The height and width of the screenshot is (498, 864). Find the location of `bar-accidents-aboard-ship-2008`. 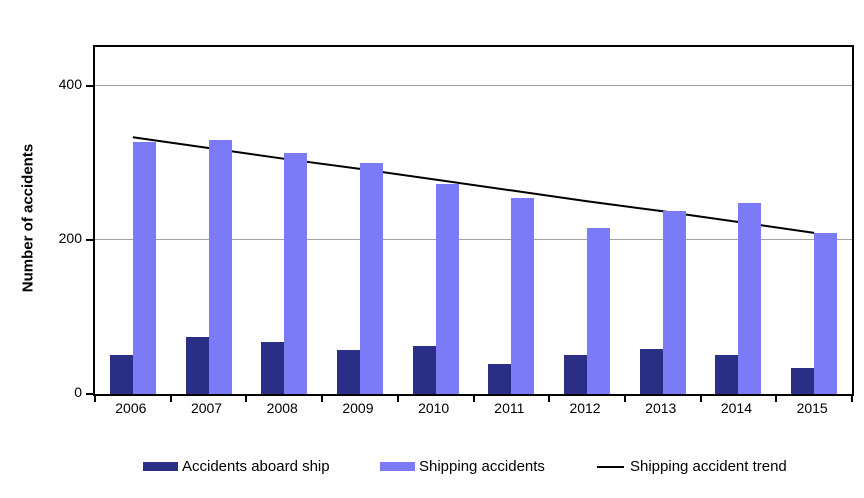

bar-accidents-aboard-ship-2008 is located at coordinates (273, 367).